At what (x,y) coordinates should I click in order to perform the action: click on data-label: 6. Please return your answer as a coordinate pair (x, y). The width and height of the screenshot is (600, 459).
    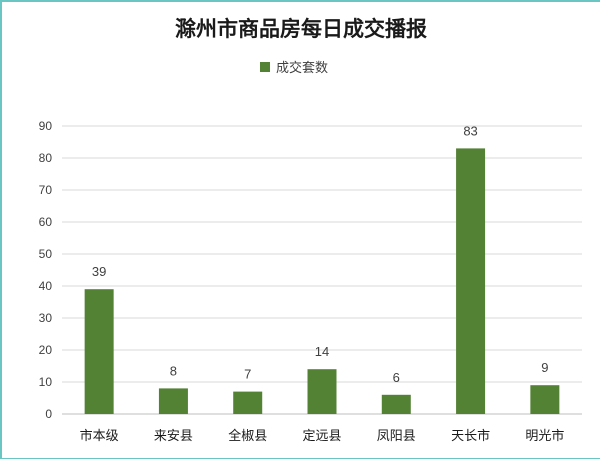
    Looking at the image, I should click on (396, 377).